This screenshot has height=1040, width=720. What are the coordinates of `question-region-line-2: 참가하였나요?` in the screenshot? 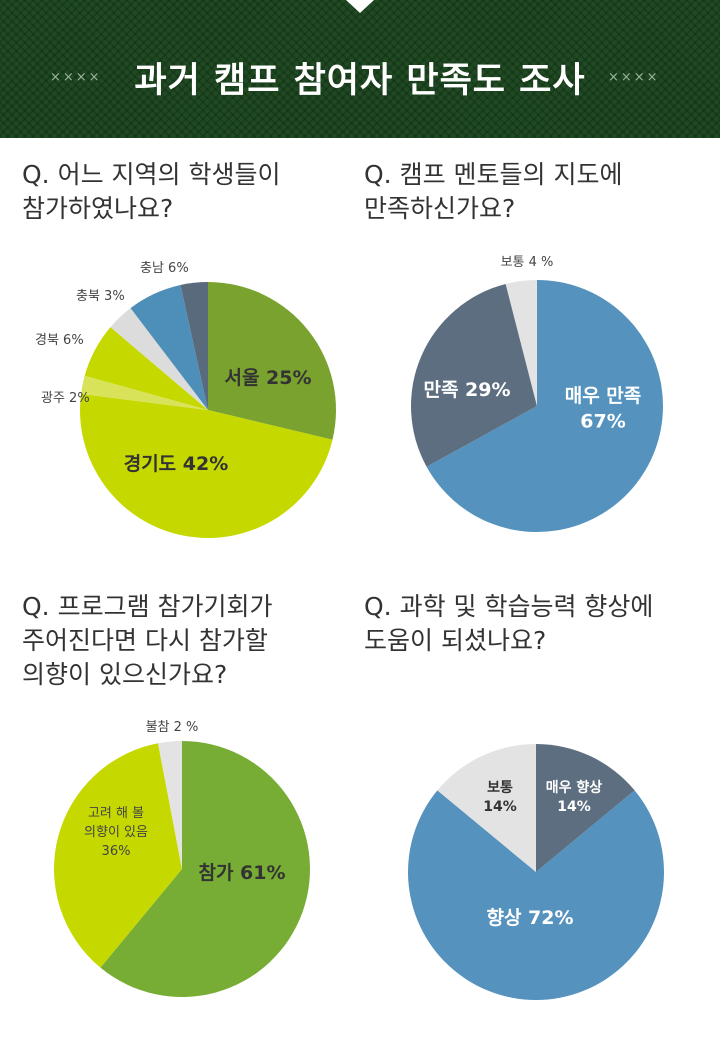 It's located at (98, 208).